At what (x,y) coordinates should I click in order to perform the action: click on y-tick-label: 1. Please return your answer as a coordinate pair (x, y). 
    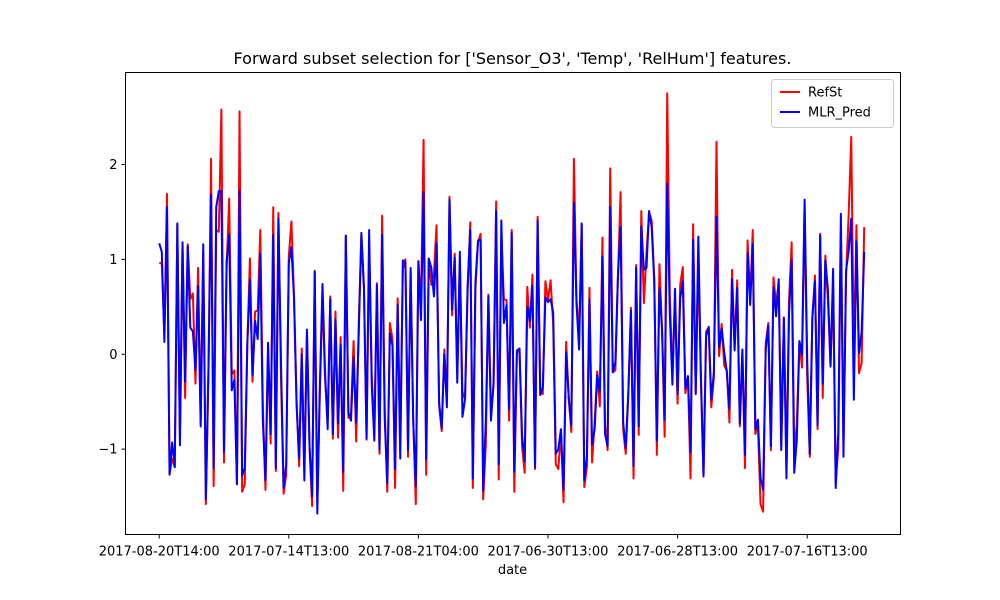
    Looking at the image, I should click on (113, 260).